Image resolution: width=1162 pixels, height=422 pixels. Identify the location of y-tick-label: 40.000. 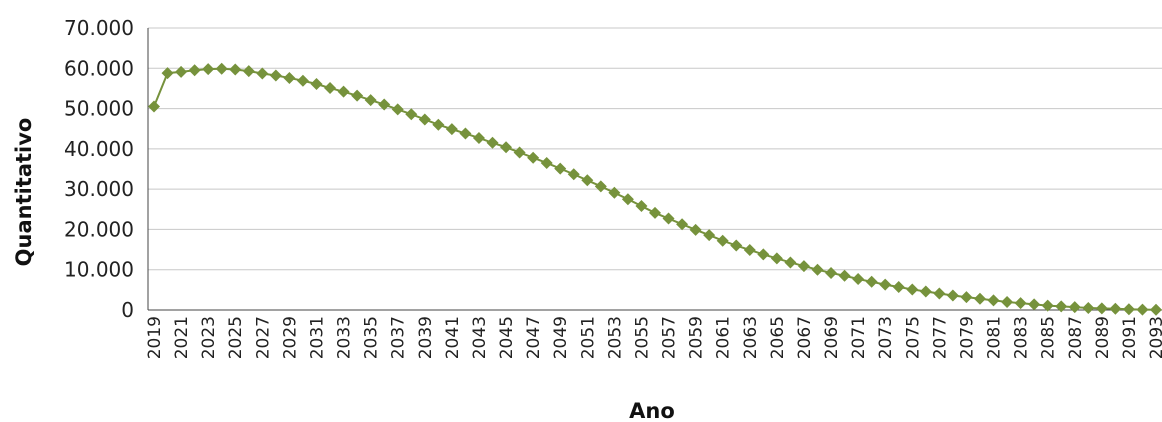
(99, 149).